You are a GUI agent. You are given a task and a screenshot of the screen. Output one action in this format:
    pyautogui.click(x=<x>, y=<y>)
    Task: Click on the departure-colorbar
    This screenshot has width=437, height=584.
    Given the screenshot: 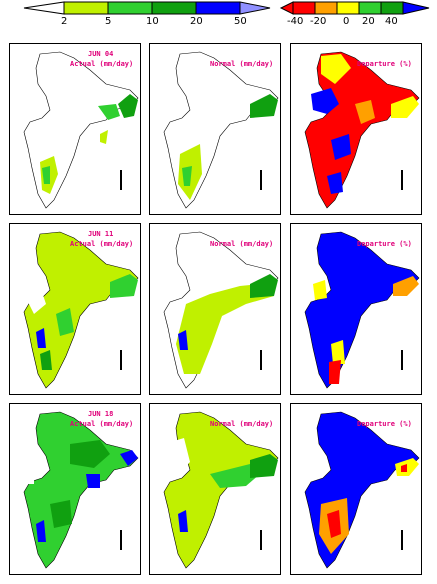 What is the action you would take?
    pyautogui.click(x=354, y=8)
    